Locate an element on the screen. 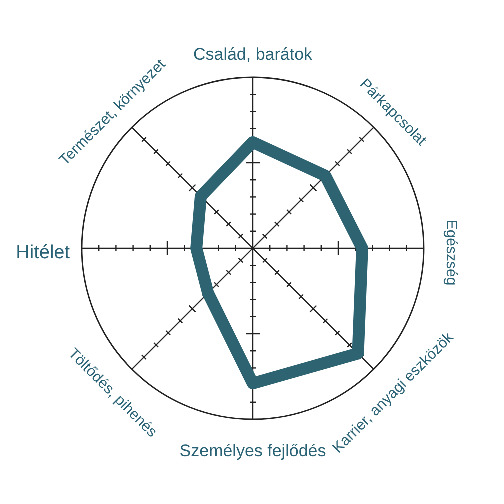 Image resolution: width=504 pixels, height=504 pixels. spoke-label: Hitélet is located at coordinates (43, 253).